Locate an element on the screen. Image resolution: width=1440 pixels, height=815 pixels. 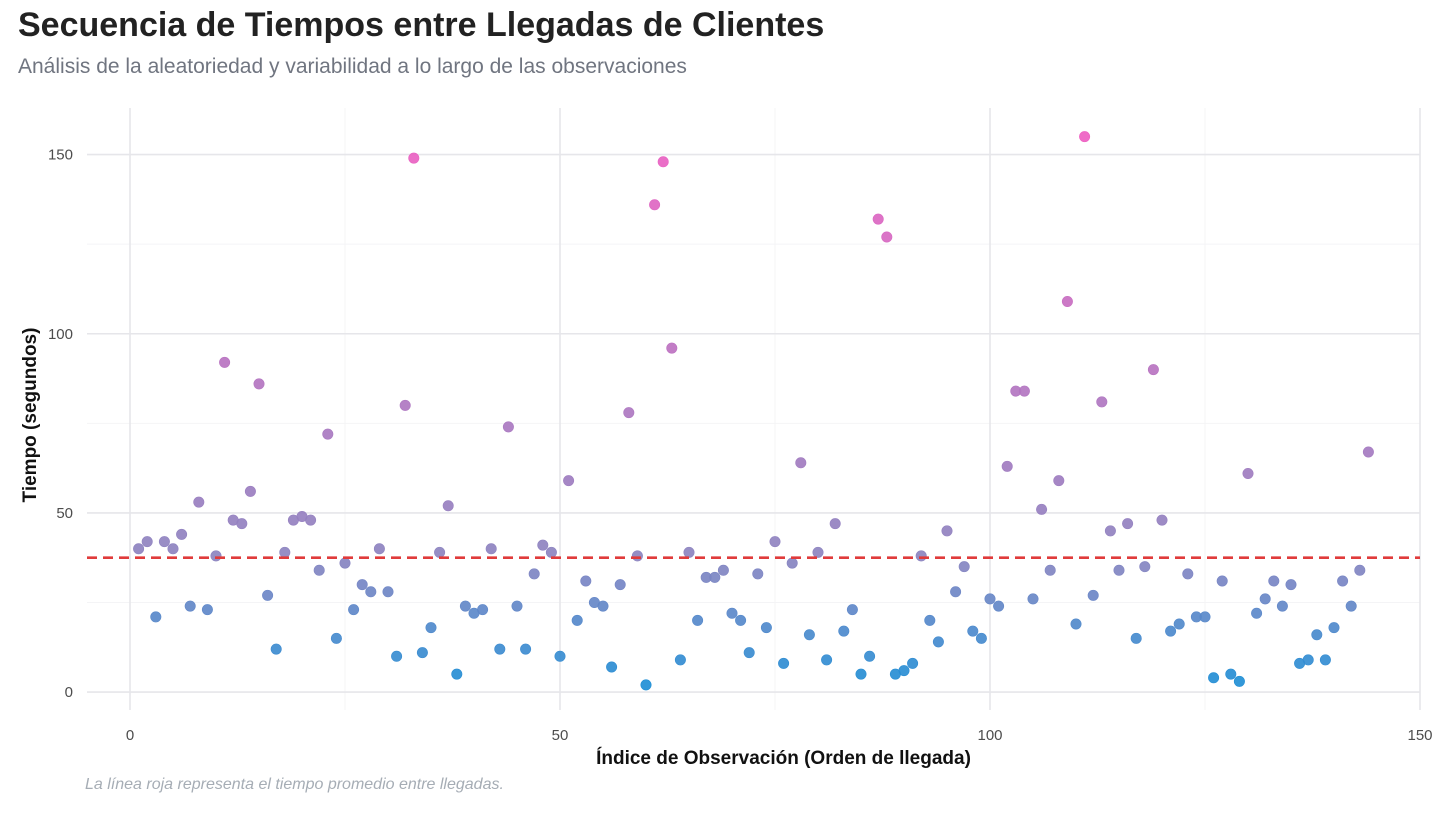
y-axis-title: Tiempo (segundos) is located at coordinates (30, 415).